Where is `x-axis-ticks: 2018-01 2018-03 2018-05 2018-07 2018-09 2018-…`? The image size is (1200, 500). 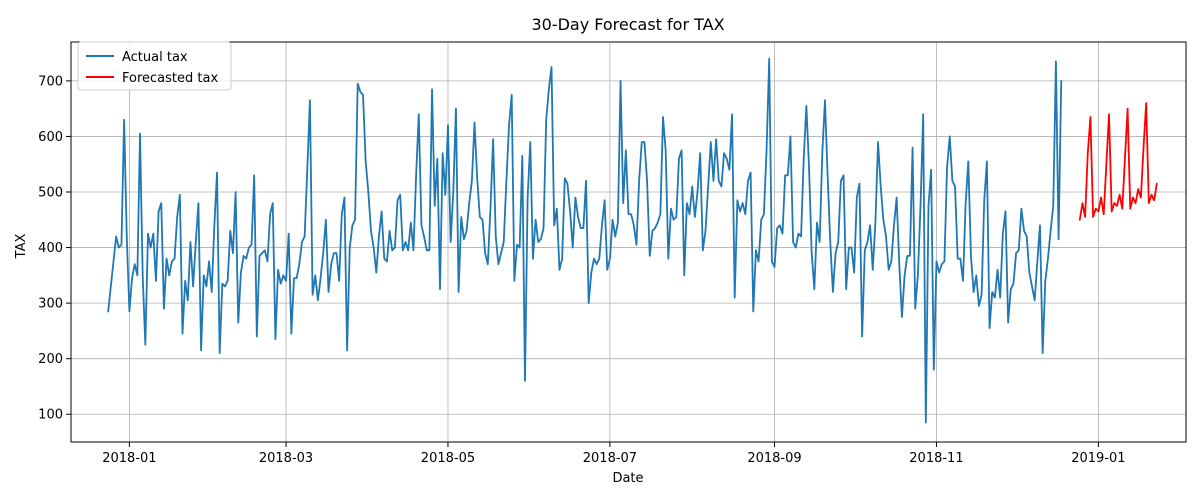 x-axis-ticks: 2018-01 2018-03 2018-05 2018-07 2018-09 2018-… is located at coordinates (614, 454).